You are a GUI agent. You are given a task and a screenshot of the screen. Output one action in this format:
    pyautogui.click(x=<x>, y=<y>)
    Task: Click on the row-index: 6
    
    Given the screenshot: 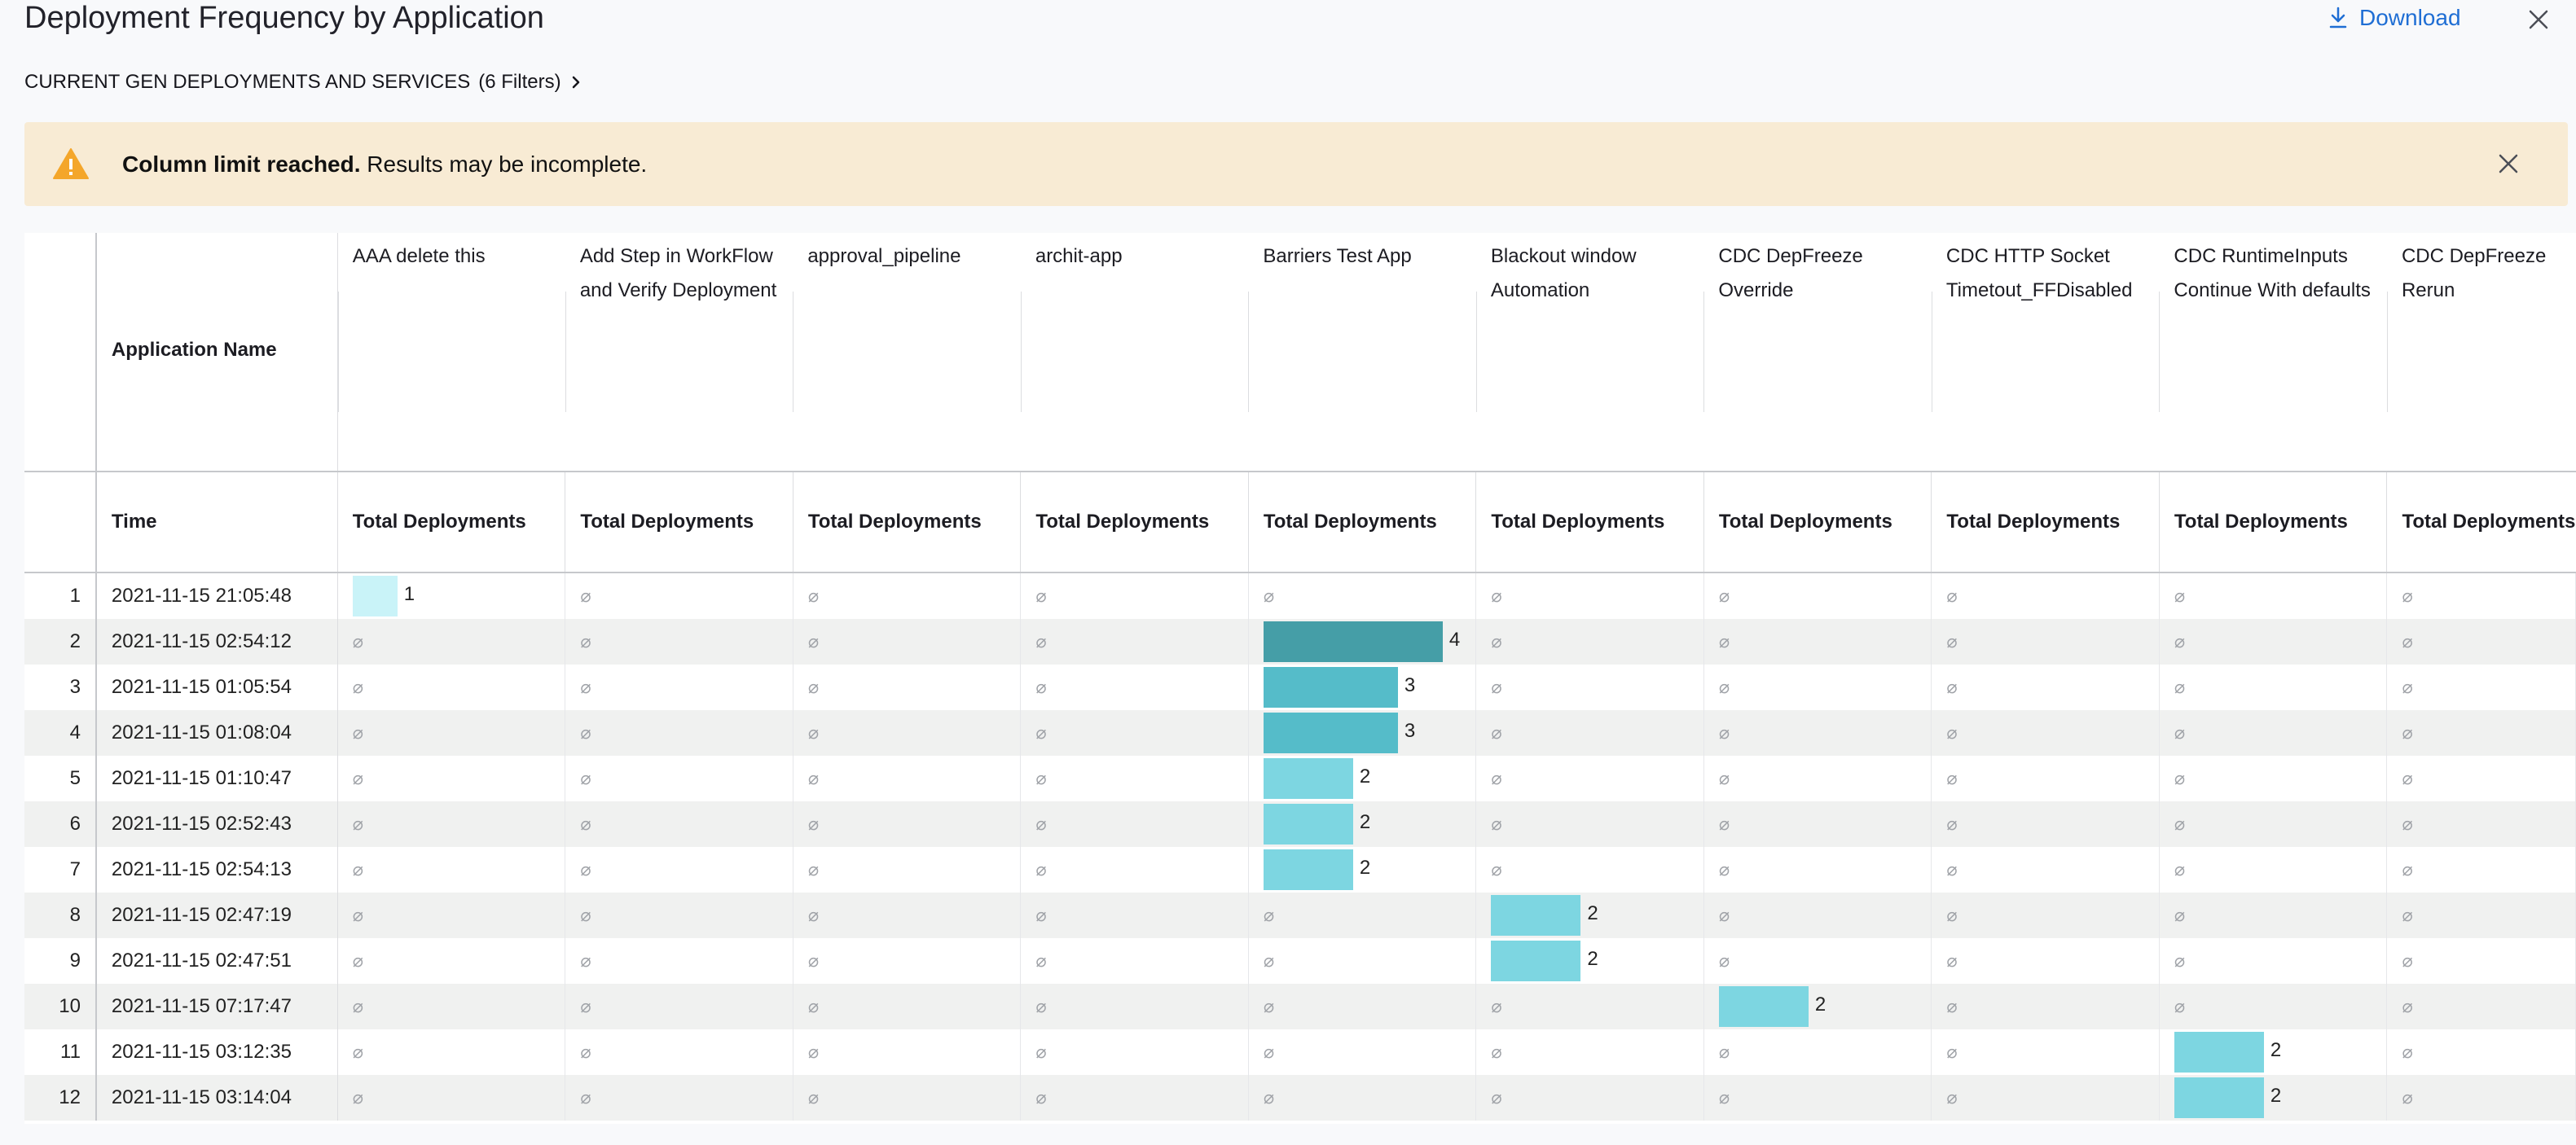 What is the action you would take?
    pyautogui.click(x=60, y=824)
    